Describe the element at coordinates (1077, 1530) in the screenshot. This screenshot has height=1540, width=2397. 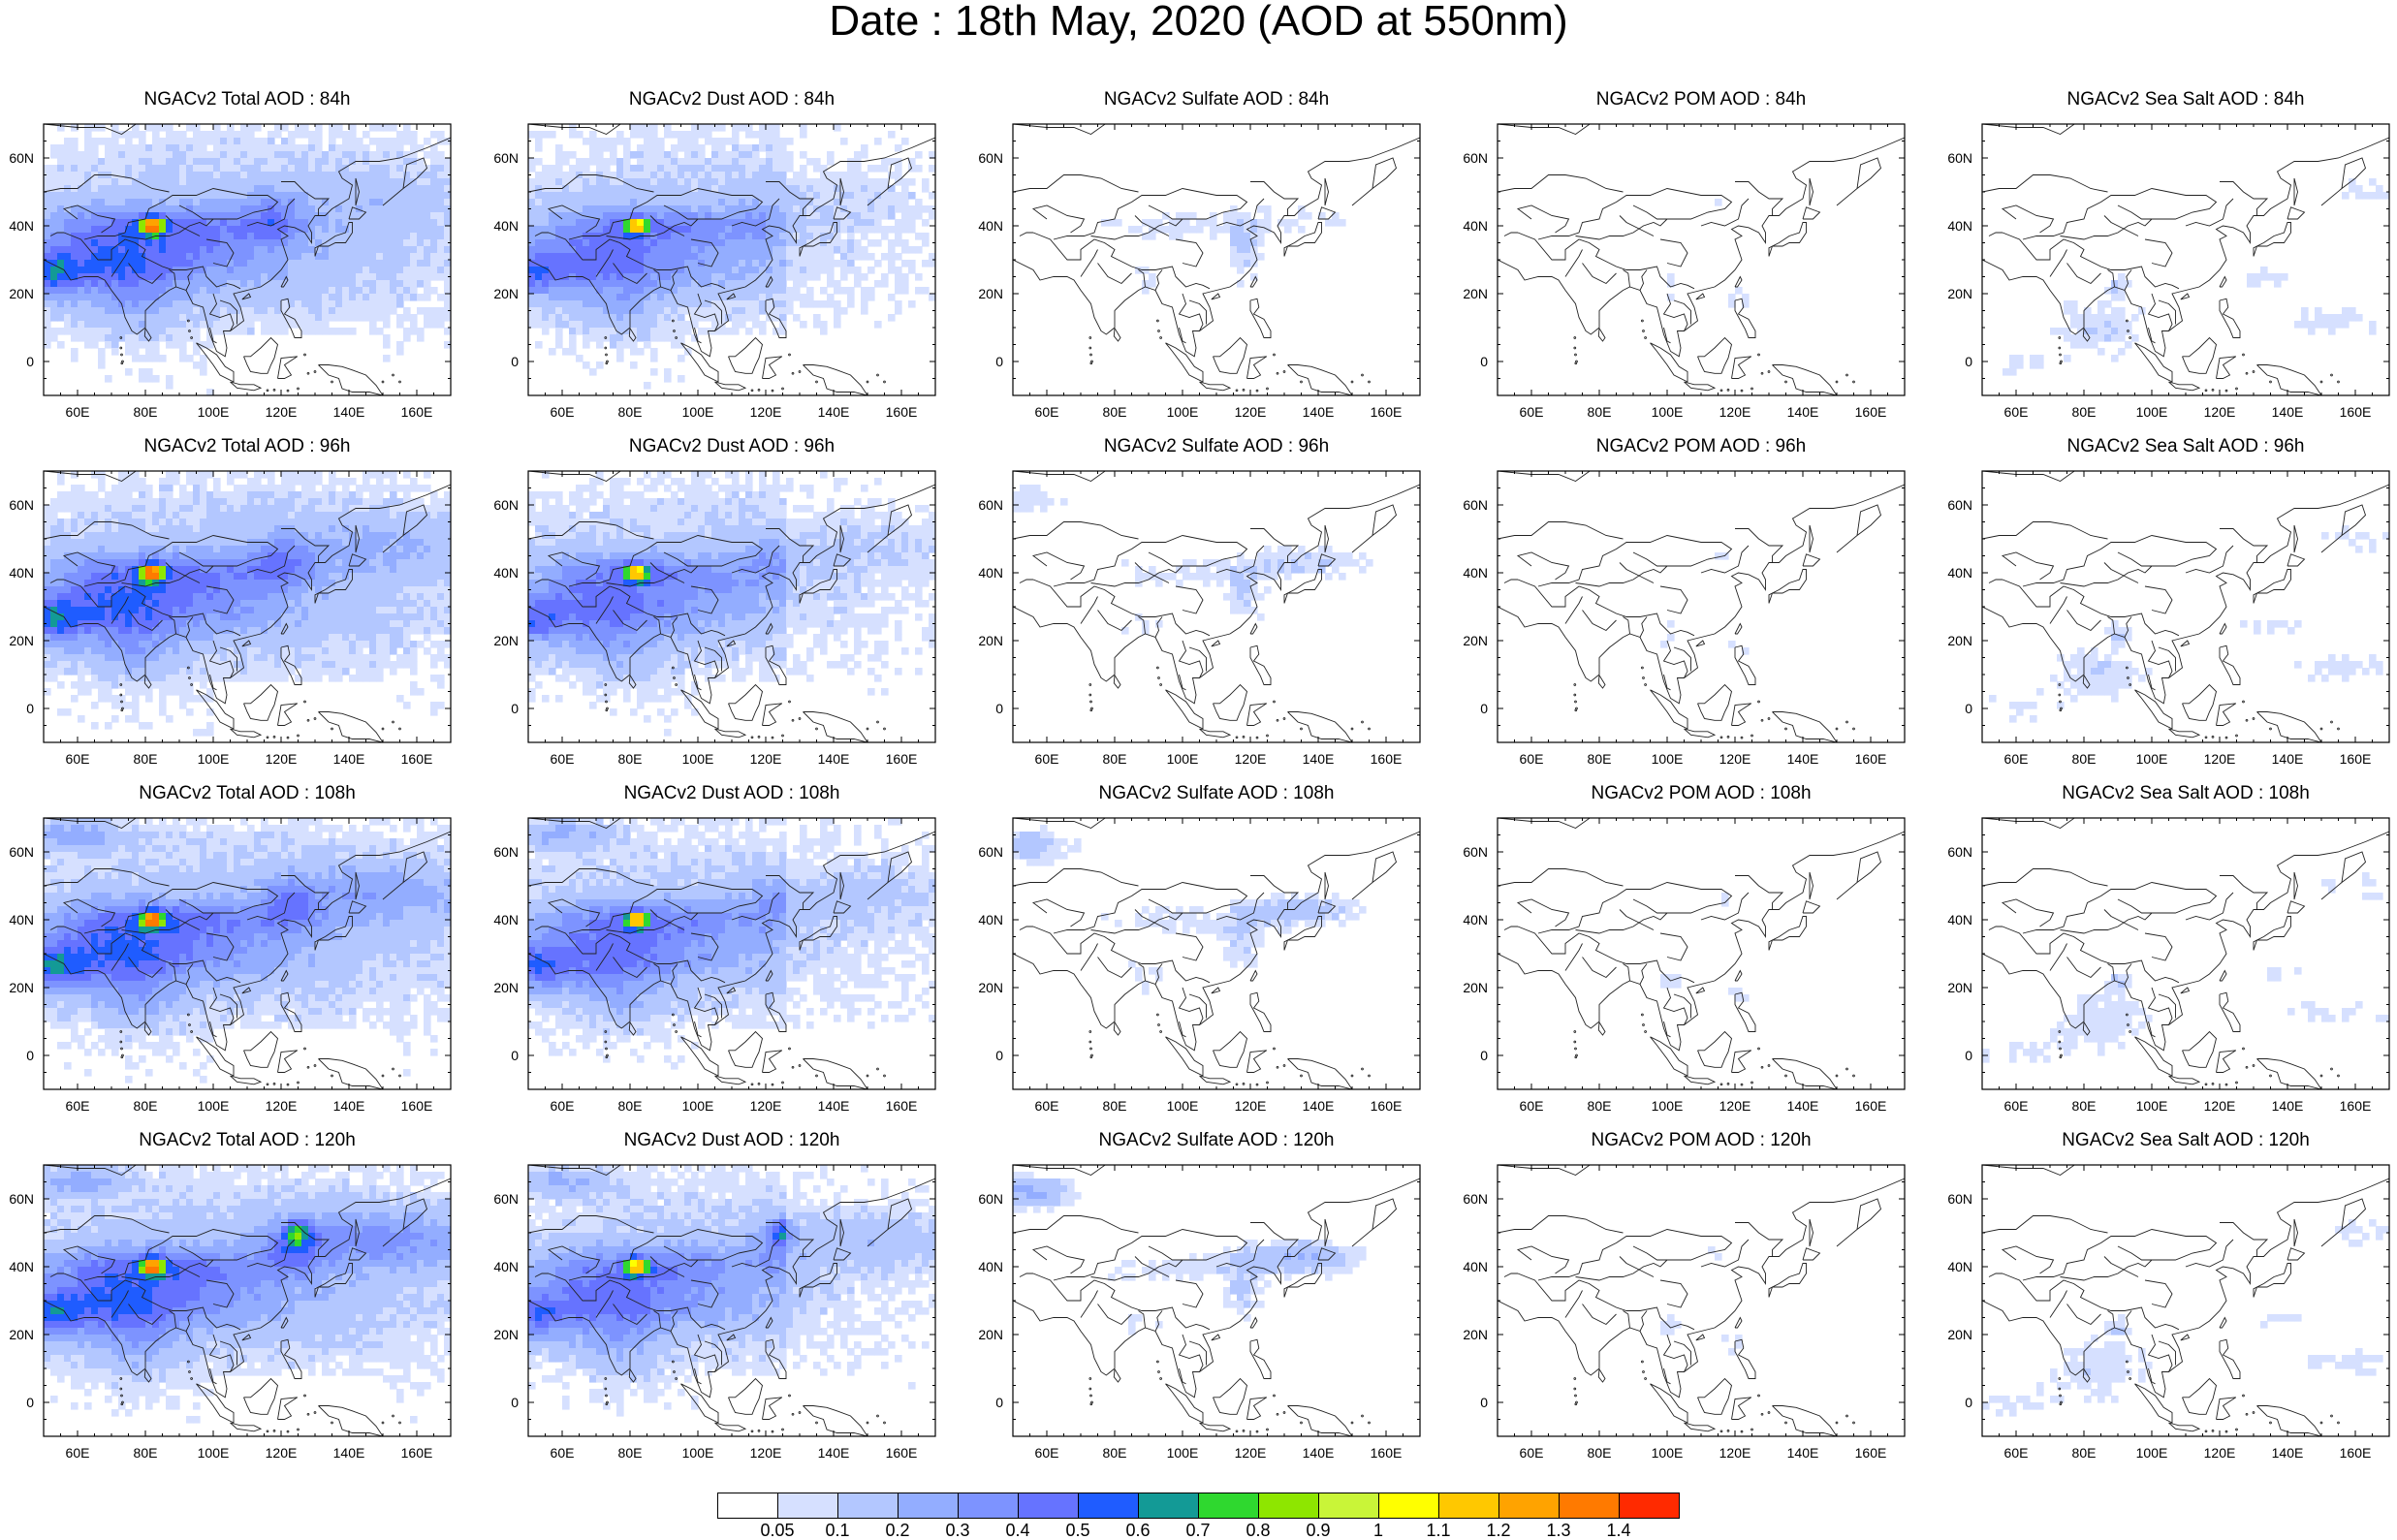
I see `colorbar-label: 0.5` at that location.